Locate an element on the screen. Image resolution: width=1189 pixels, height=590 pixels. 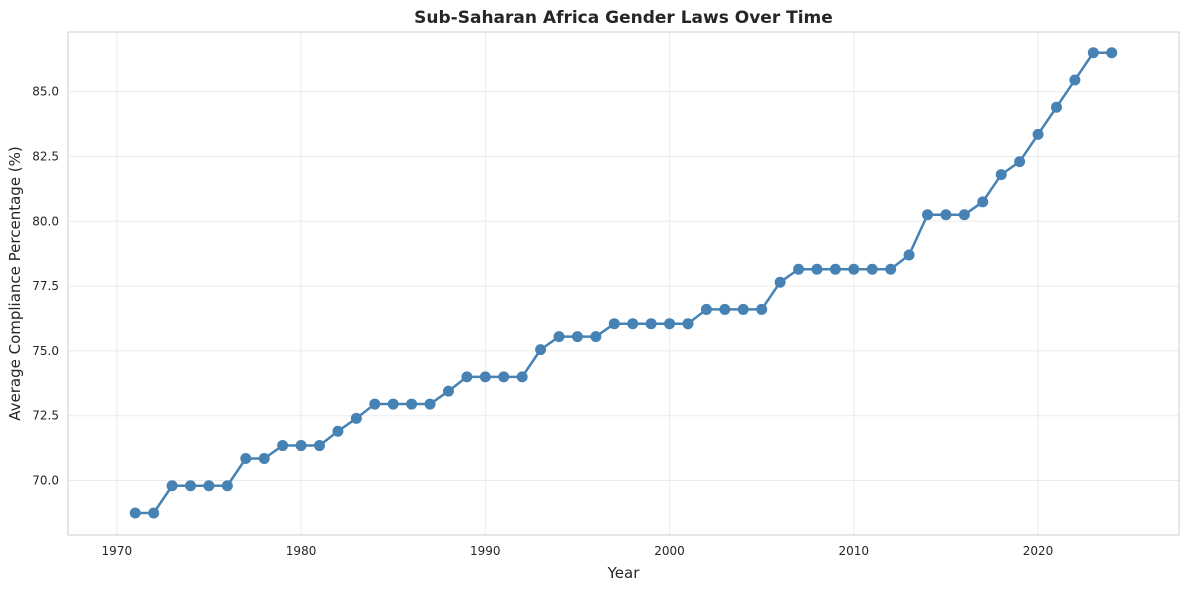
y-tick-label: 77.5 is located at coordinates (45, 286).